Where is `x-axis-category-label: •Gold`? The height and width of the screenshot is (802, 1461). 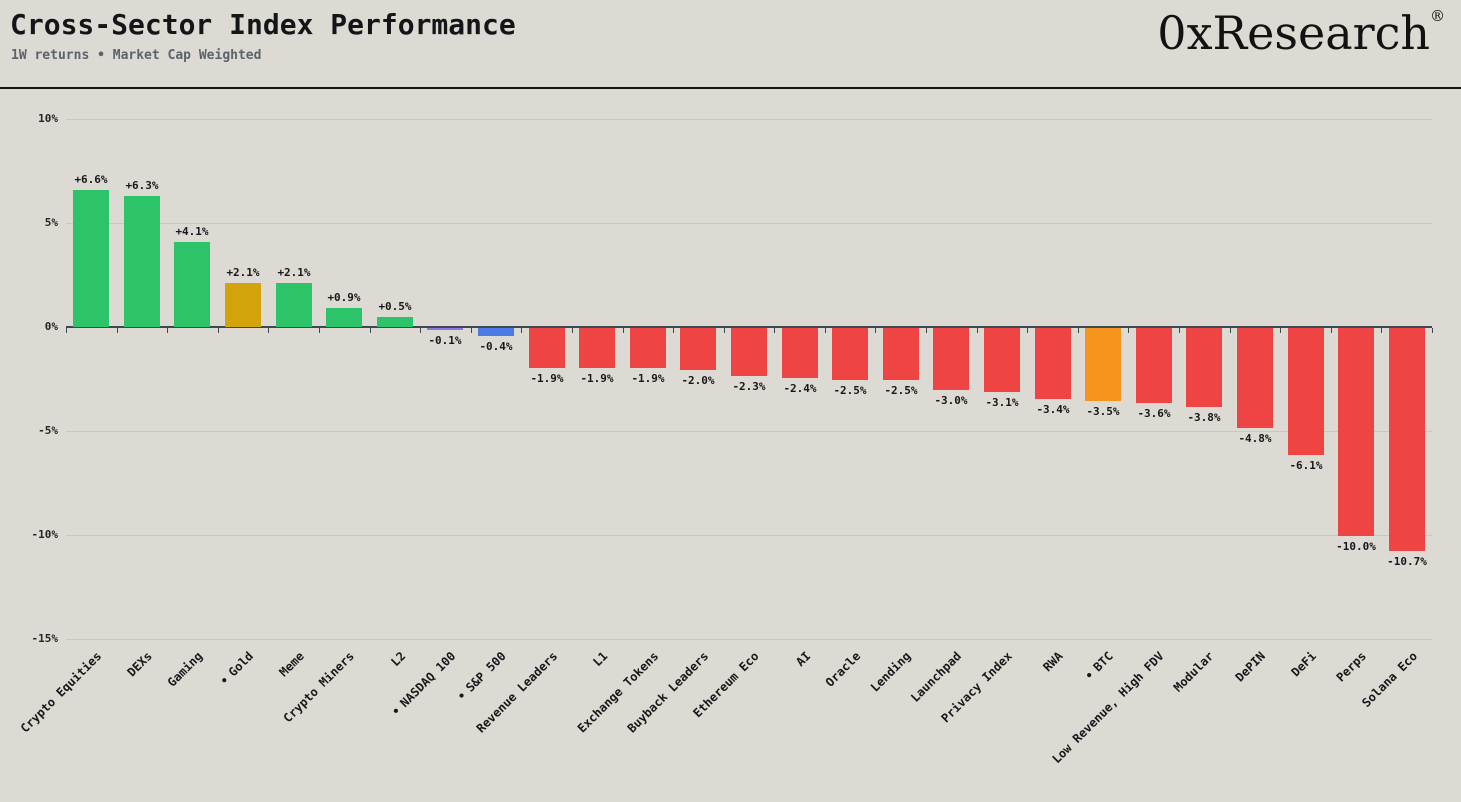 x-axis-category-label: •Gold is located at coordinates (236, 668).